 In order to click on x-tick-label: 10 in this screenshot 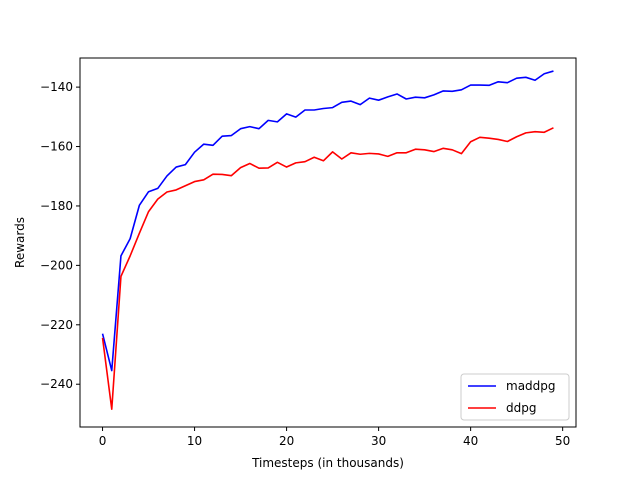, I will do `click(194, 441)`.